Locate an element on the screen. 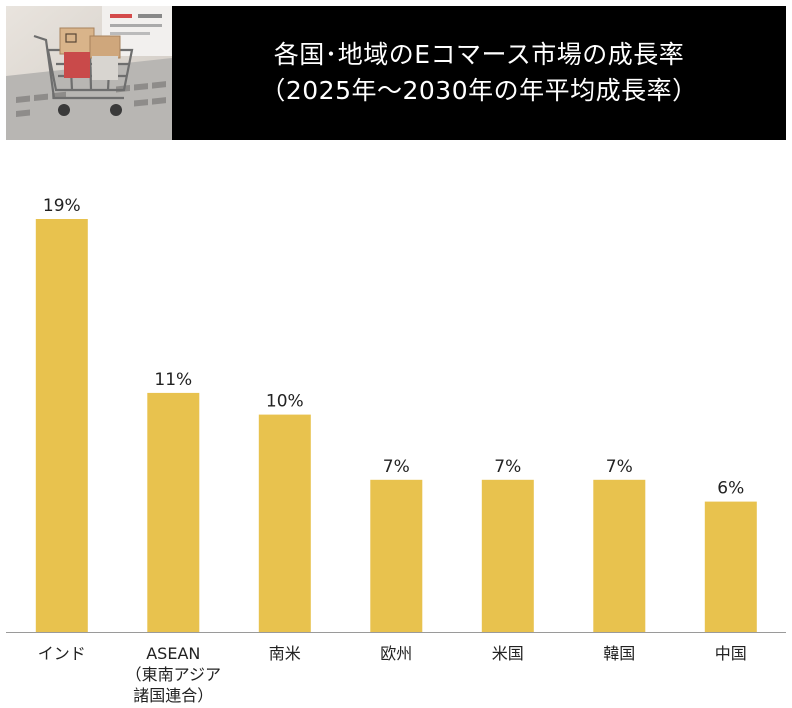  value-label: 10% is located at coordinates (285, 402).